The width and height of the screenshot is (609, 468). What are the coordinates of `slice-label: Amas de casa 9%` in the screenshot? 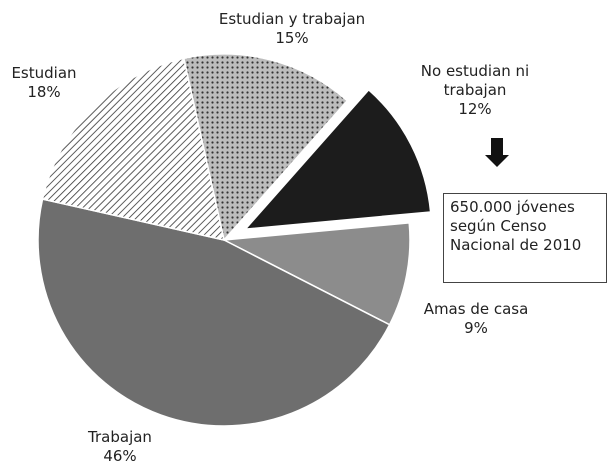 It's located at (476, 319).